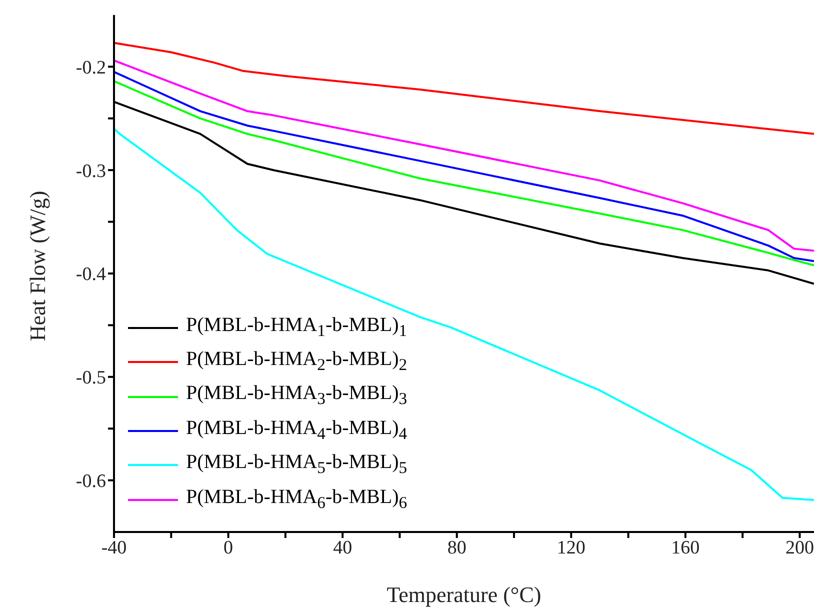 The width and height of the screenshot is (818, 612). Describe the element at coordinates (91, 481) in the screenshot. I see `y-tick-label: -0.6` at that location.